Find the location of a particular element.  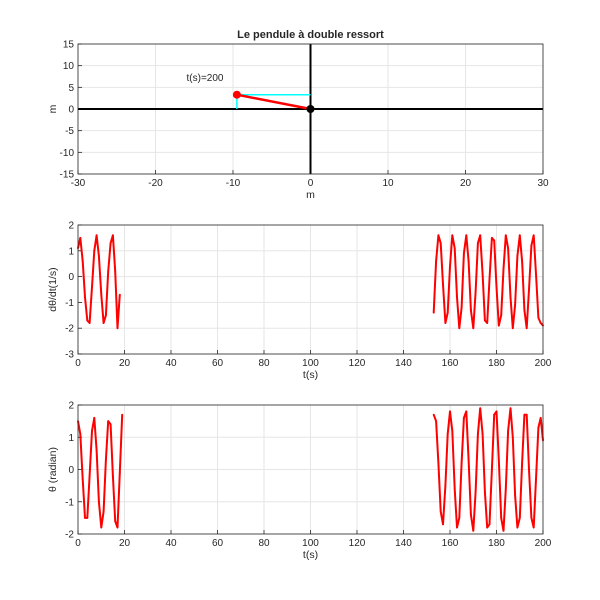

time-annotation: t(s)=200 is located at coordinates (205, 78).